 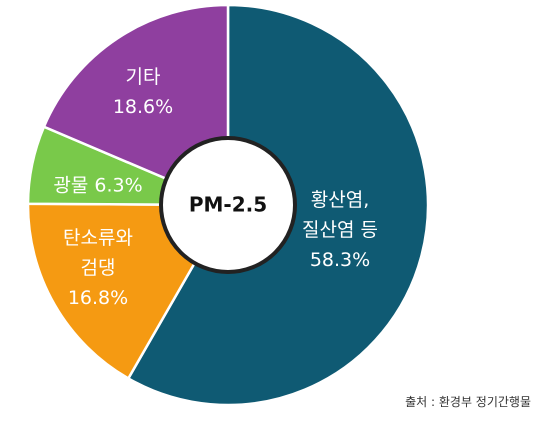 What do you see at coordinates (143, 107) in the screenshot?
I see `slice-label-line: 18.6%` at bounding box center [143, 107].